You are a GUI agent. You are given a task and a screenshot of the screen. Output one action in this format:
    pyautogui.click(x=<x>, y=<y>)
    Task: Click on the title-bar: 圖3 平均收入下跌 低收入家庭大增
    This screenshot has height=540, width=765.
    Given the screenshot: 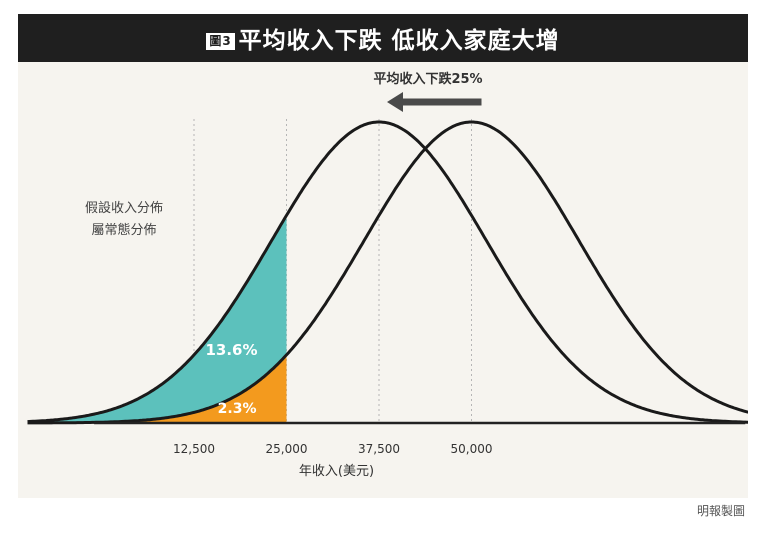 What is the action you would take?
    pyautogui.click(x=383, y=38)
    